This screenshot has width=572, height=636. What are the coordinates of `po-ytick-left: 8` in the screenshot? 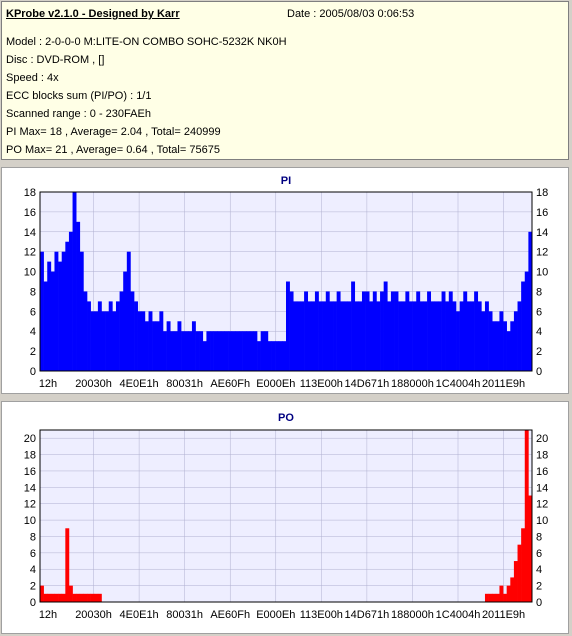 It's located at (33, 537).